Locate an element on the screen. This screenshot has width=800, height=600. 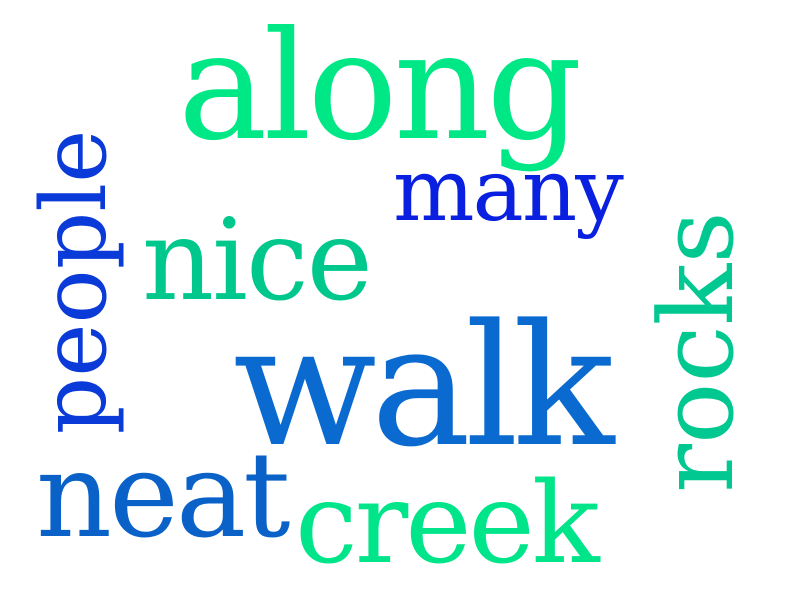
word-nice: nice is located at coordinates (257, 261).